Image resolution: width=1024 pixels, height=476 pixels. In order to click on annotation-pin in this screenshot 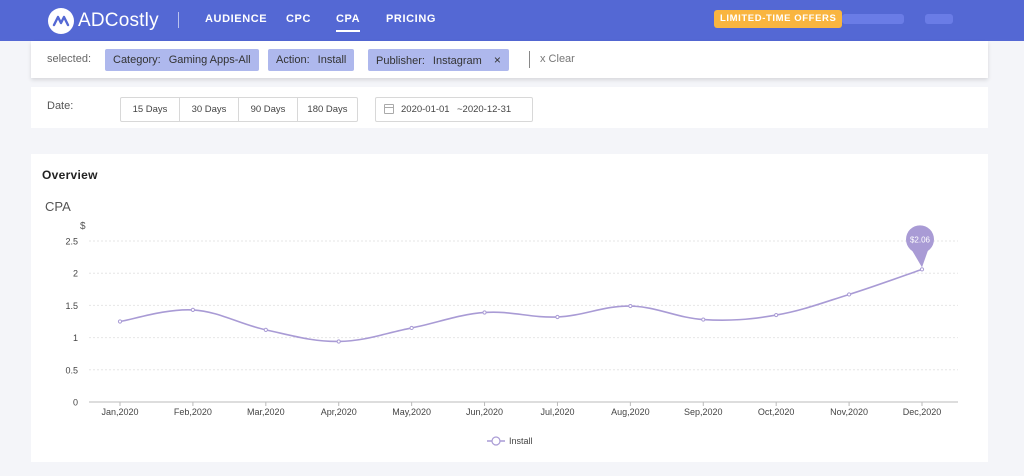, I will do `click(920, 239)`.